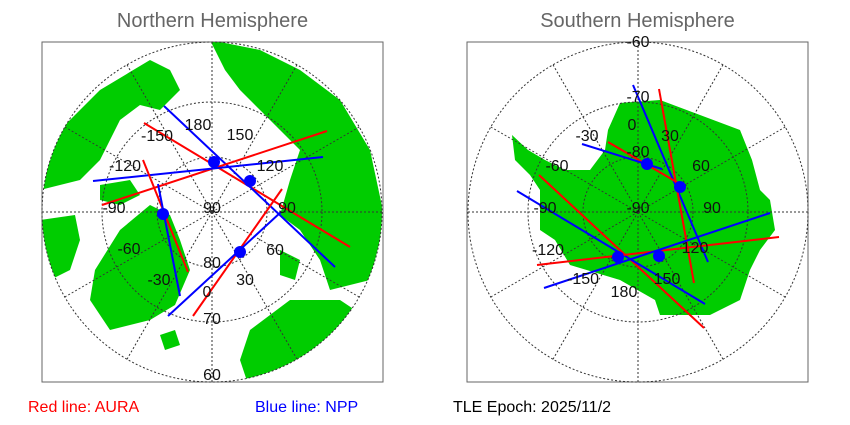 The width and height of the screenshot is (850, 425). Describe the element at coordinates (637, 42) in the screenshot. I see `lat-label: -60` at that location.